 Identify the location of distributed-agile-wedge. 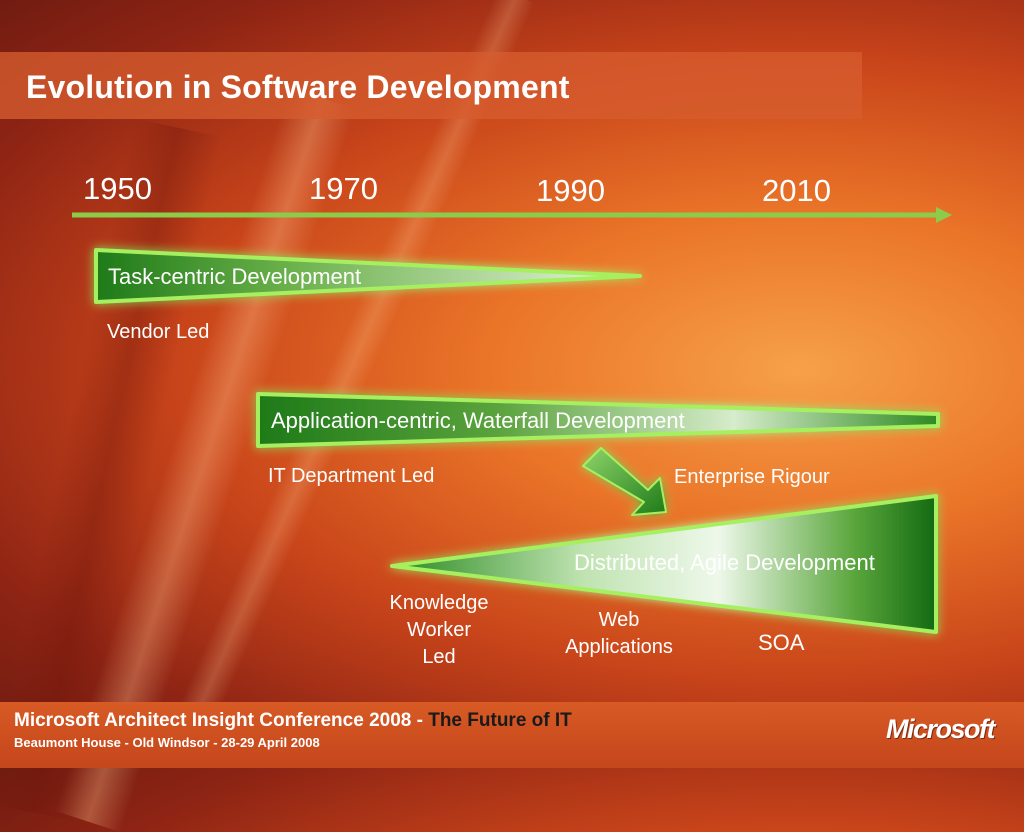
(664, 564).